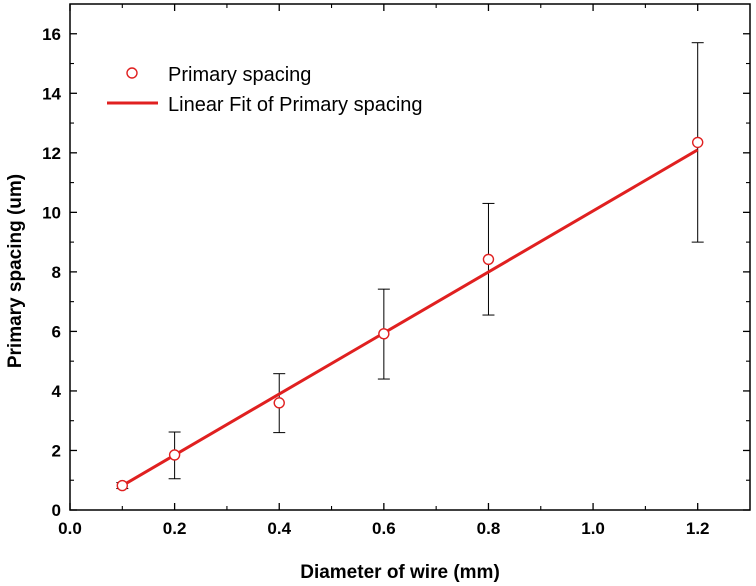 The image size is (756, 586). I want to click on x-tick-label: 1.0, so click(593, 528).